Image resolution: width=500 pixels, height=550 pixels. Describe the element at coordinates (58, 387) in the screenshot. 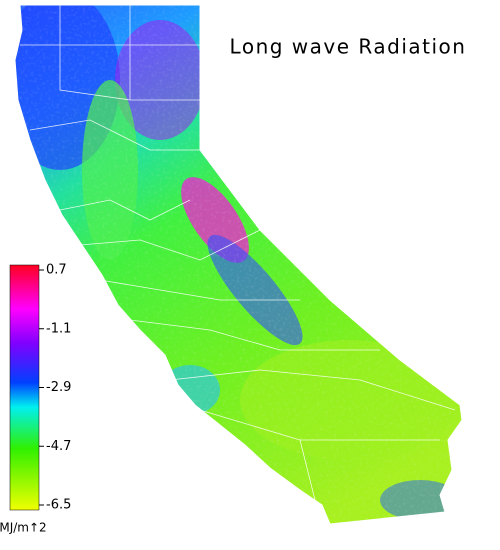

I see `colorbar-tick-label: -2.9` at that location.